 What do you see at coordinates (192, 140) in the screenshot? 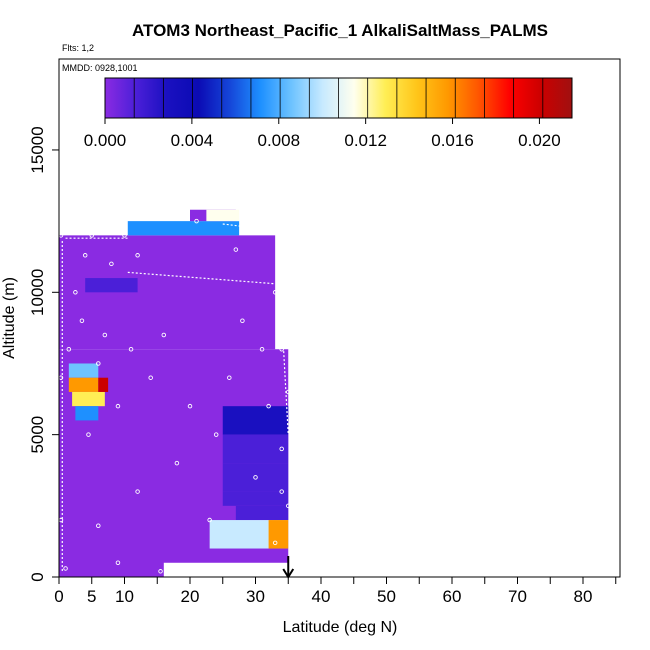
I see `colorbar-tick-label: 0.004` at bounding box center [192, 140].